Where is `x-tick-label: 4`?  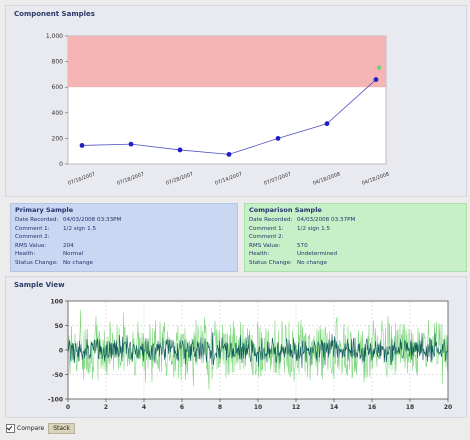
x-tick-label: 4 is located at coordinates (144, 407).